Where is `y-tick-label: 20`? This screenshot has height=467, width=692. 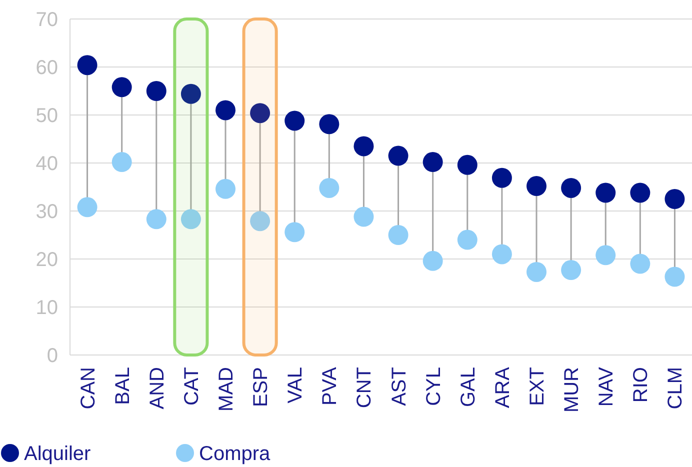 y-tick-label: 20 is located at coordinates (47, 260).